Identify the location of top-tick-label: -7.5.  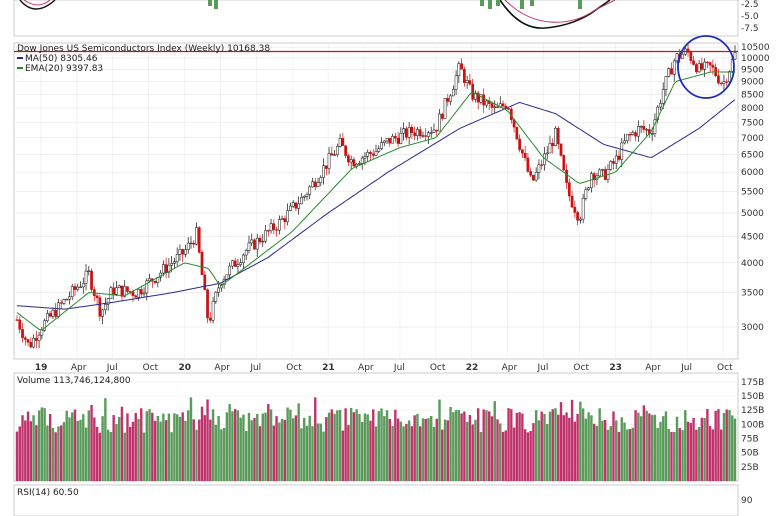
(750, 29).